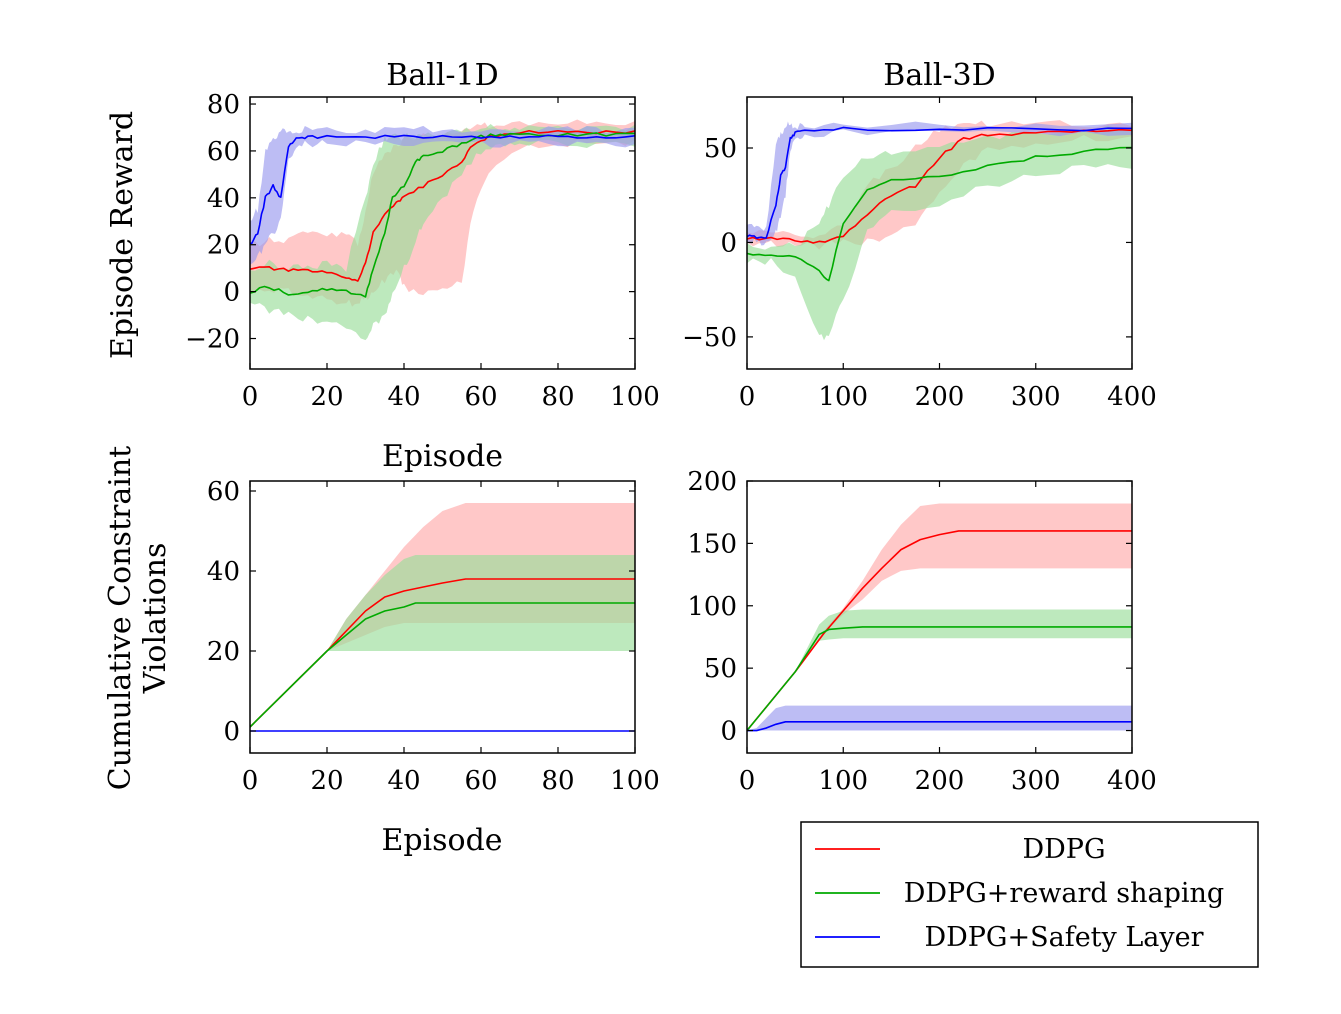 Image resolution: width=1341 pixels, height=1014 pixels. Describe the element at coordinates (212, 340) in the screenshot. I see `y-tick-label: −20` at that location.